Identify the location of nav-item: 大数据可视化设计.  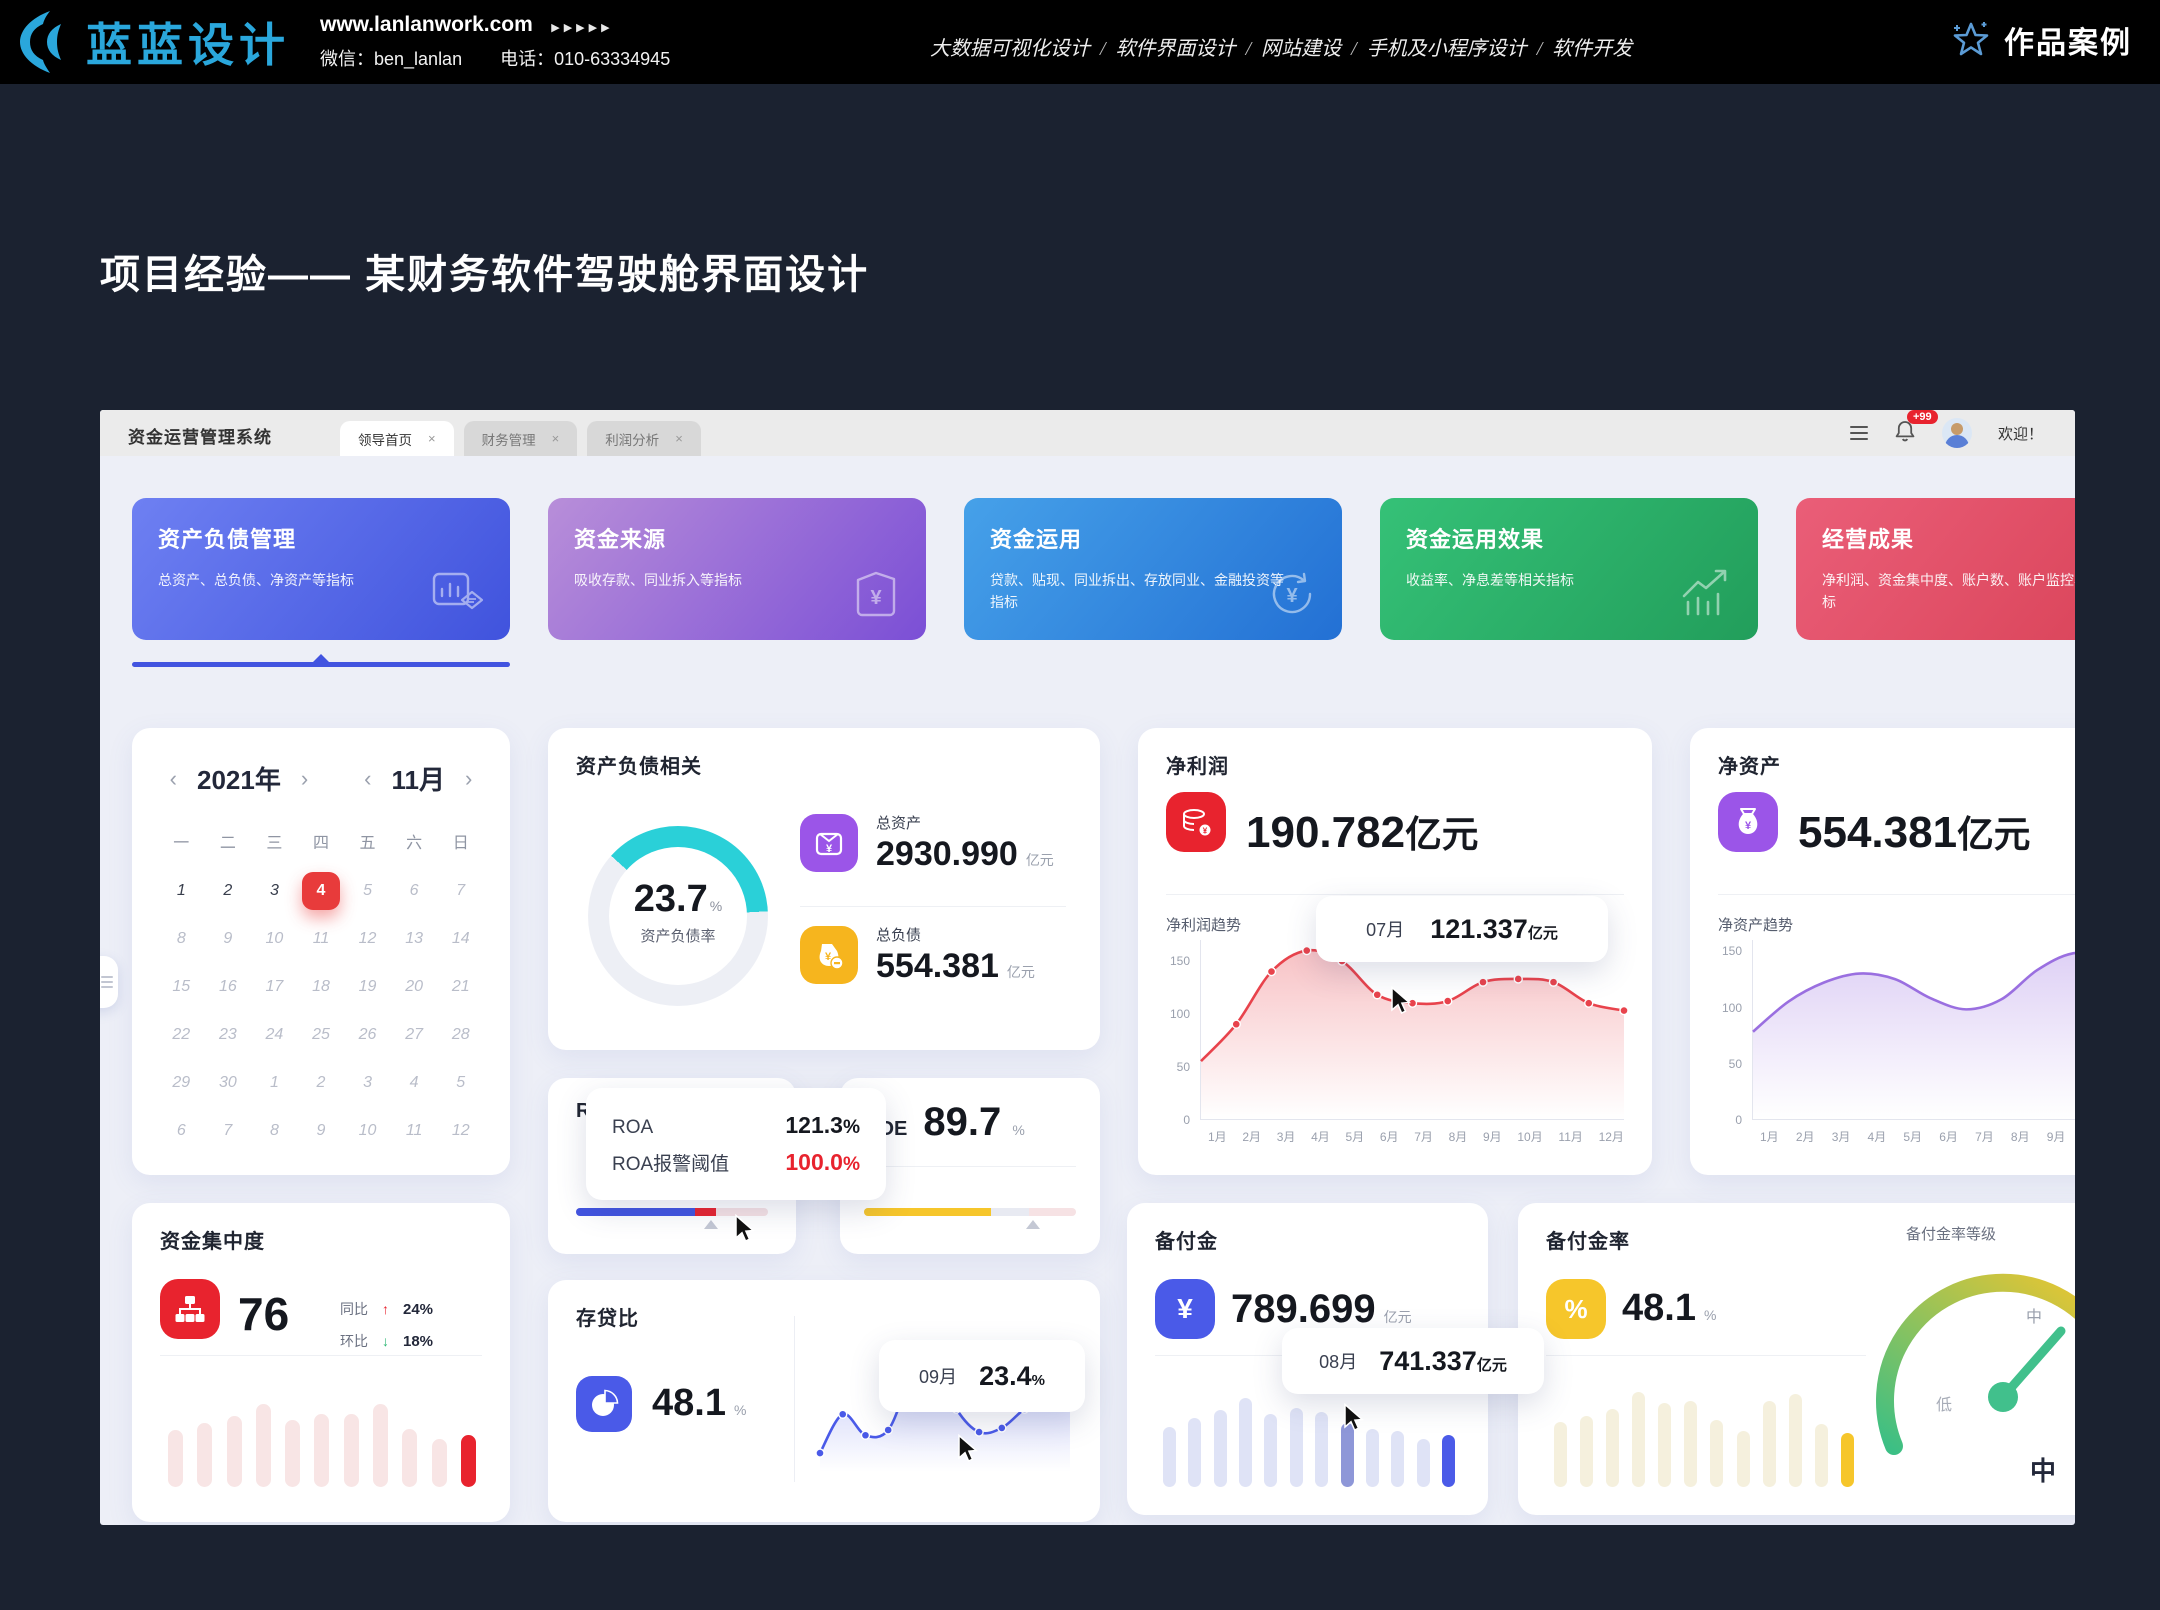
(1010, 49).